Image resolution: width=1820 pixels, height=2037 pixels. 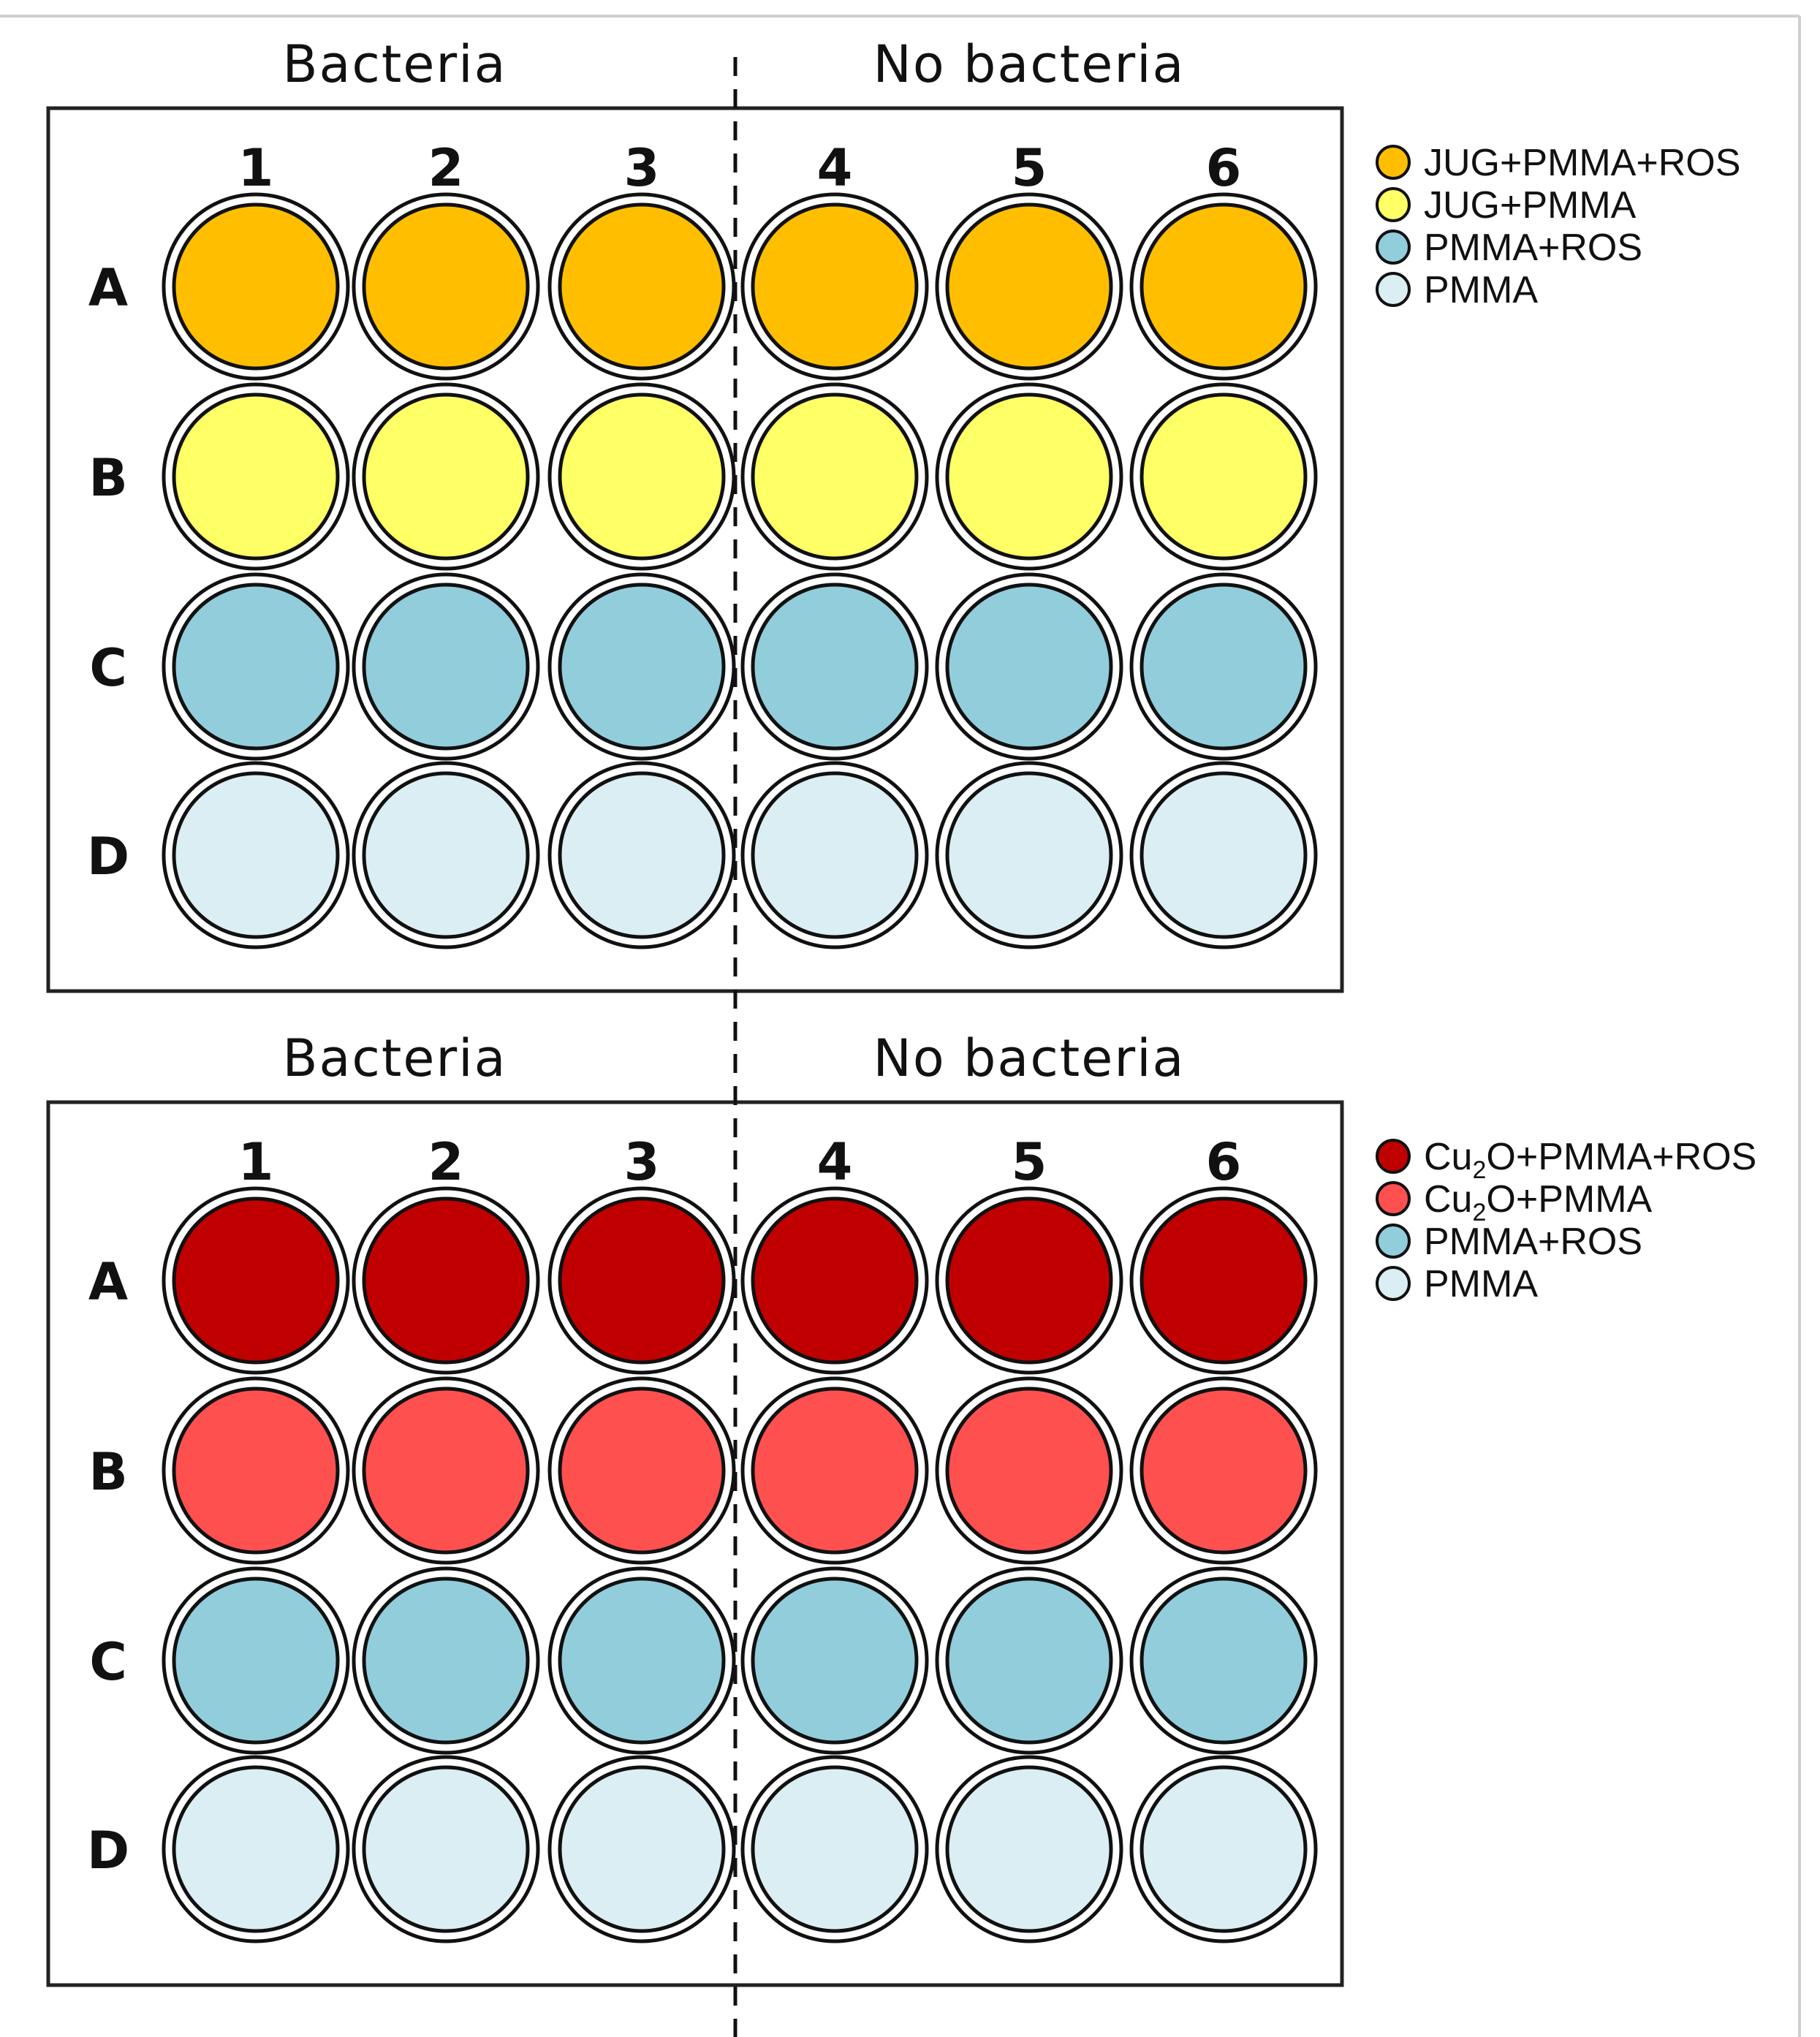 What do you see at coordinates (834, 1660) in the screenshot?
I see `well-C4` at bounding box center [834, 1660].